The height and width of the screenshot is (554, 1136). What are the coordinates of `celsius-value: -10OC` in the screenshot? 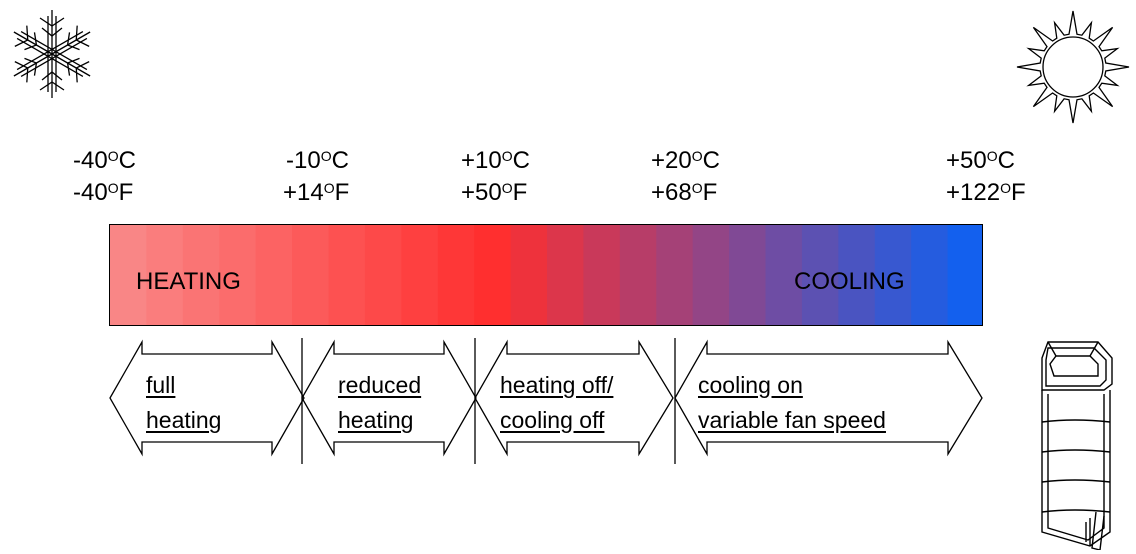 It's located at (317, 160).